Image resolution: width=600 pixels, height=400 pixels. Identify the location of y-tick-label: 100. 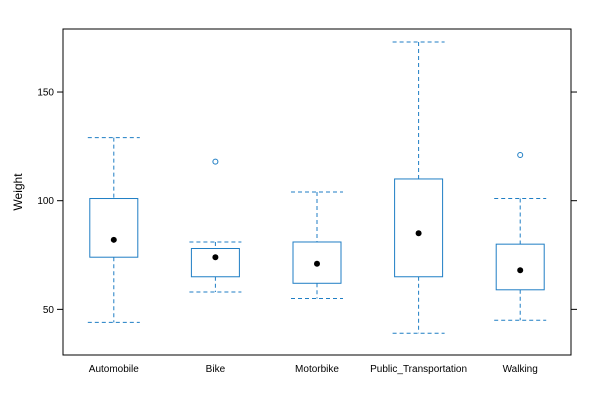
(45, 201).